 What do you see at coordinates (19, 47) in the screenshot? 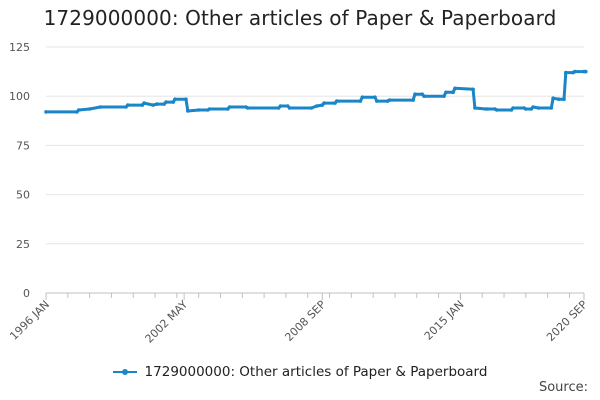
I see `y-tick-label-125: 125` at bounding box center [19, 47].